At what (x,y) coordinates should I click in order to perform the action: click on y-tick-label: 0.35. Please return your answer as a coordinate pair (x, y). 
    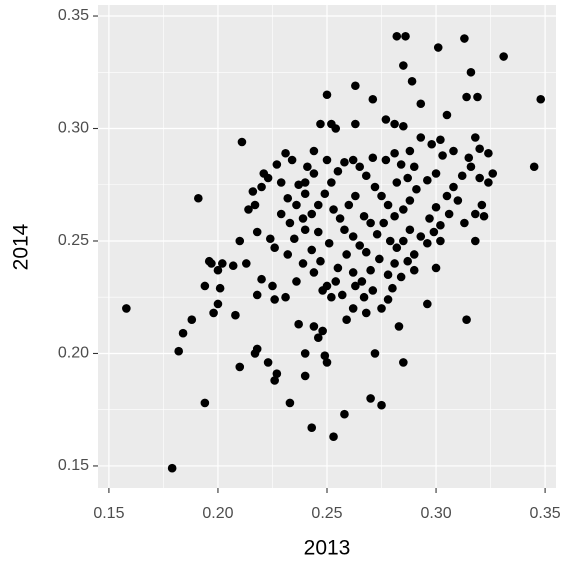
    Looking at the image, I should click on (73, 15).